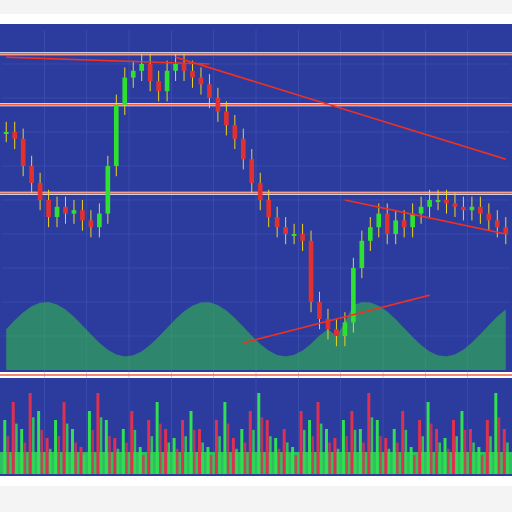 The width and height of the screenshot is (512, 512). I want to click on volume-base-band, so click(256, 463).